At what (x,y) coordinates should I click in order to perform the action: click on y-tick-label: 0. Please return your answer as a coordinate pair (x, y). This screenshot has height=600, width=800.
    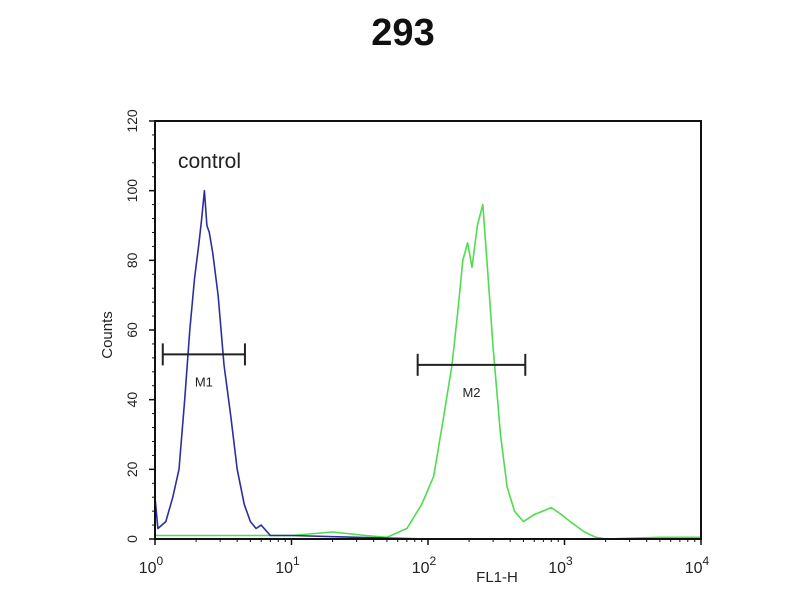
    Looking at the image, I should click on (132, 539).